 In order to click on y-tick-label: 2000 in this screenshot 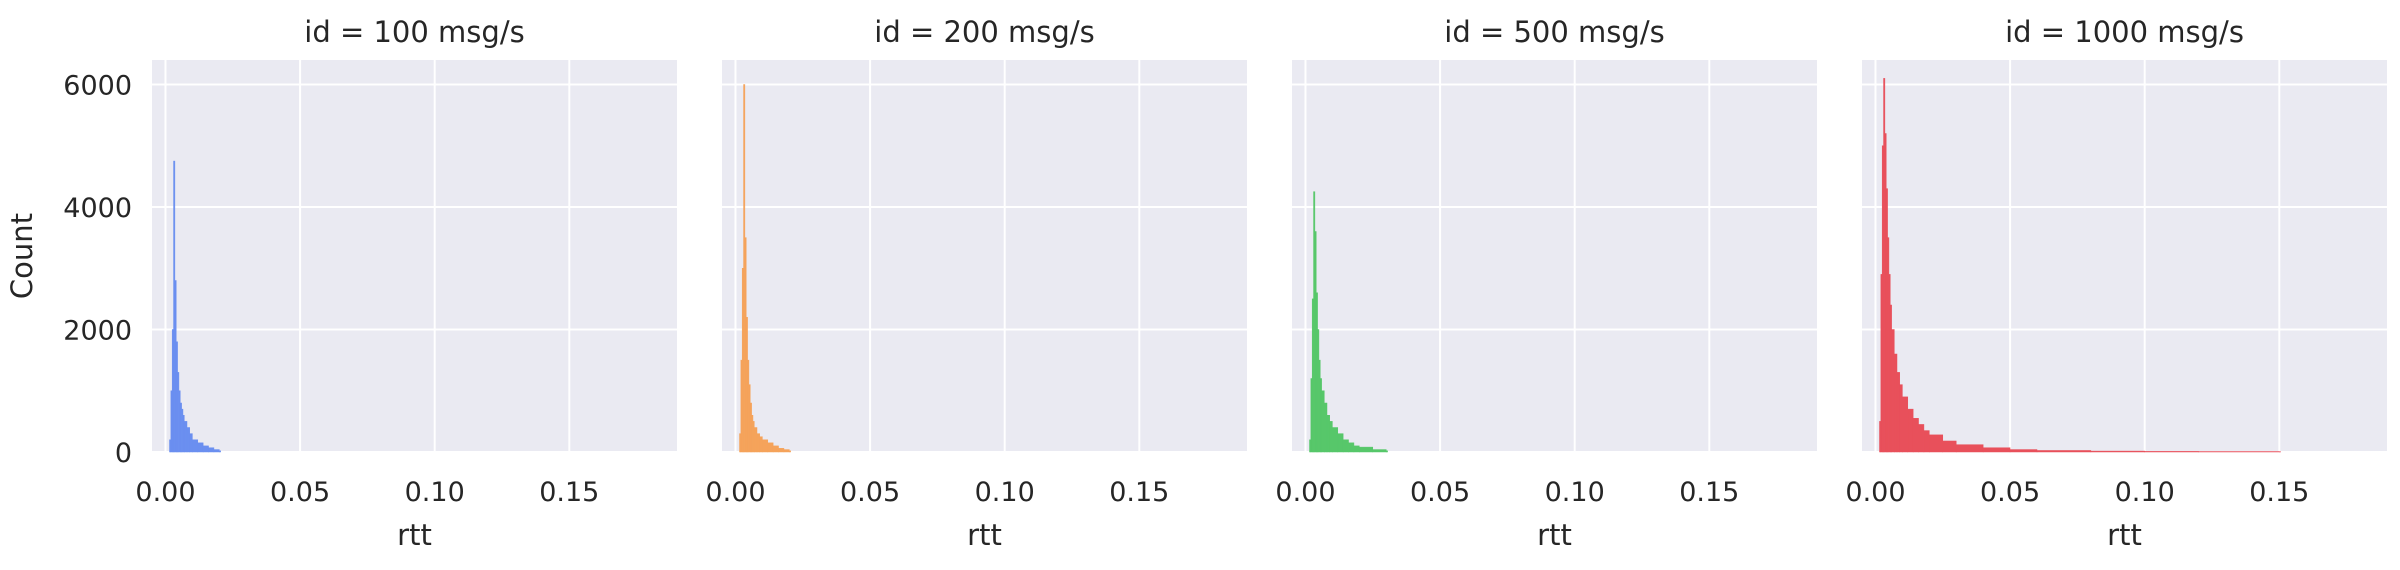, I will do `click(97, 331)`.